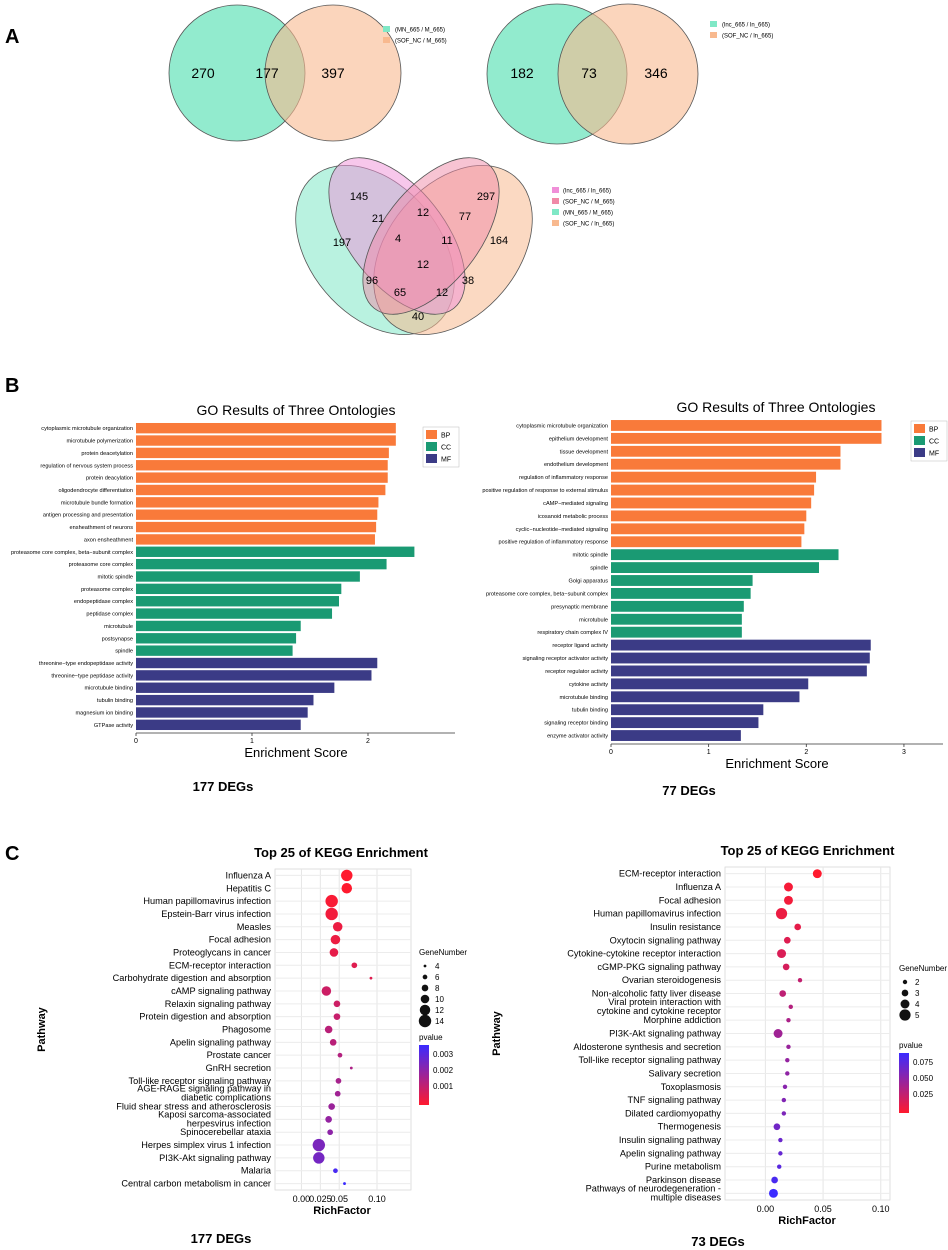  I want to click on kegg-pathway-label: Toxoplasmosis, so click(691, 1087).